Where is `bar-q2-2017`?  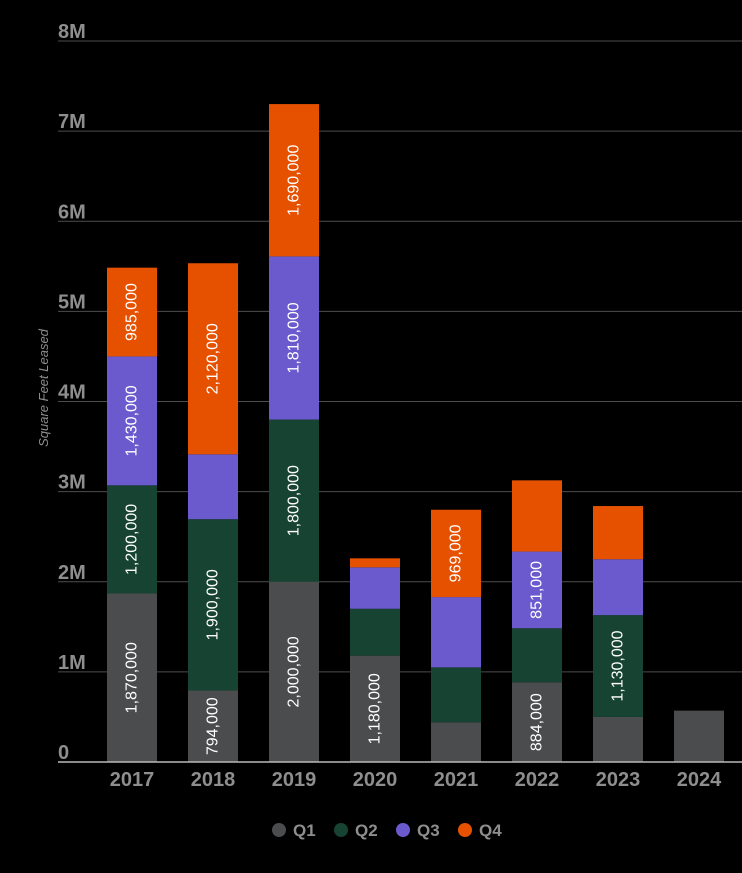 bar-q2-2017 is located at coordinates (132, 539).